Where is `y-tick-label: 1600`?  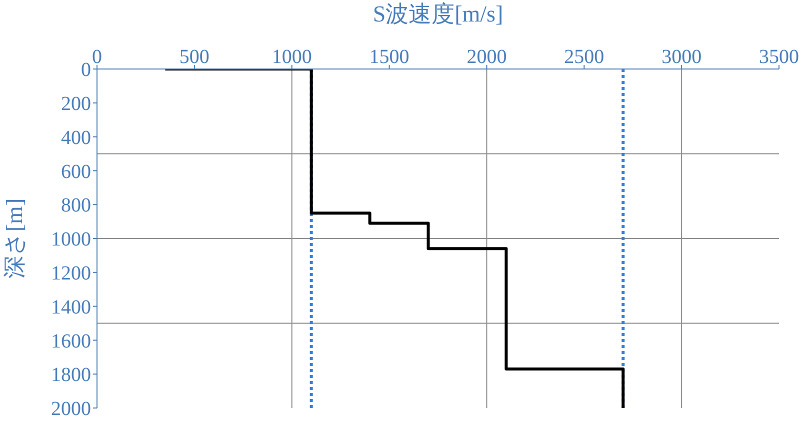
y-tick-label: 1600 is located at coordinates (71, 341).